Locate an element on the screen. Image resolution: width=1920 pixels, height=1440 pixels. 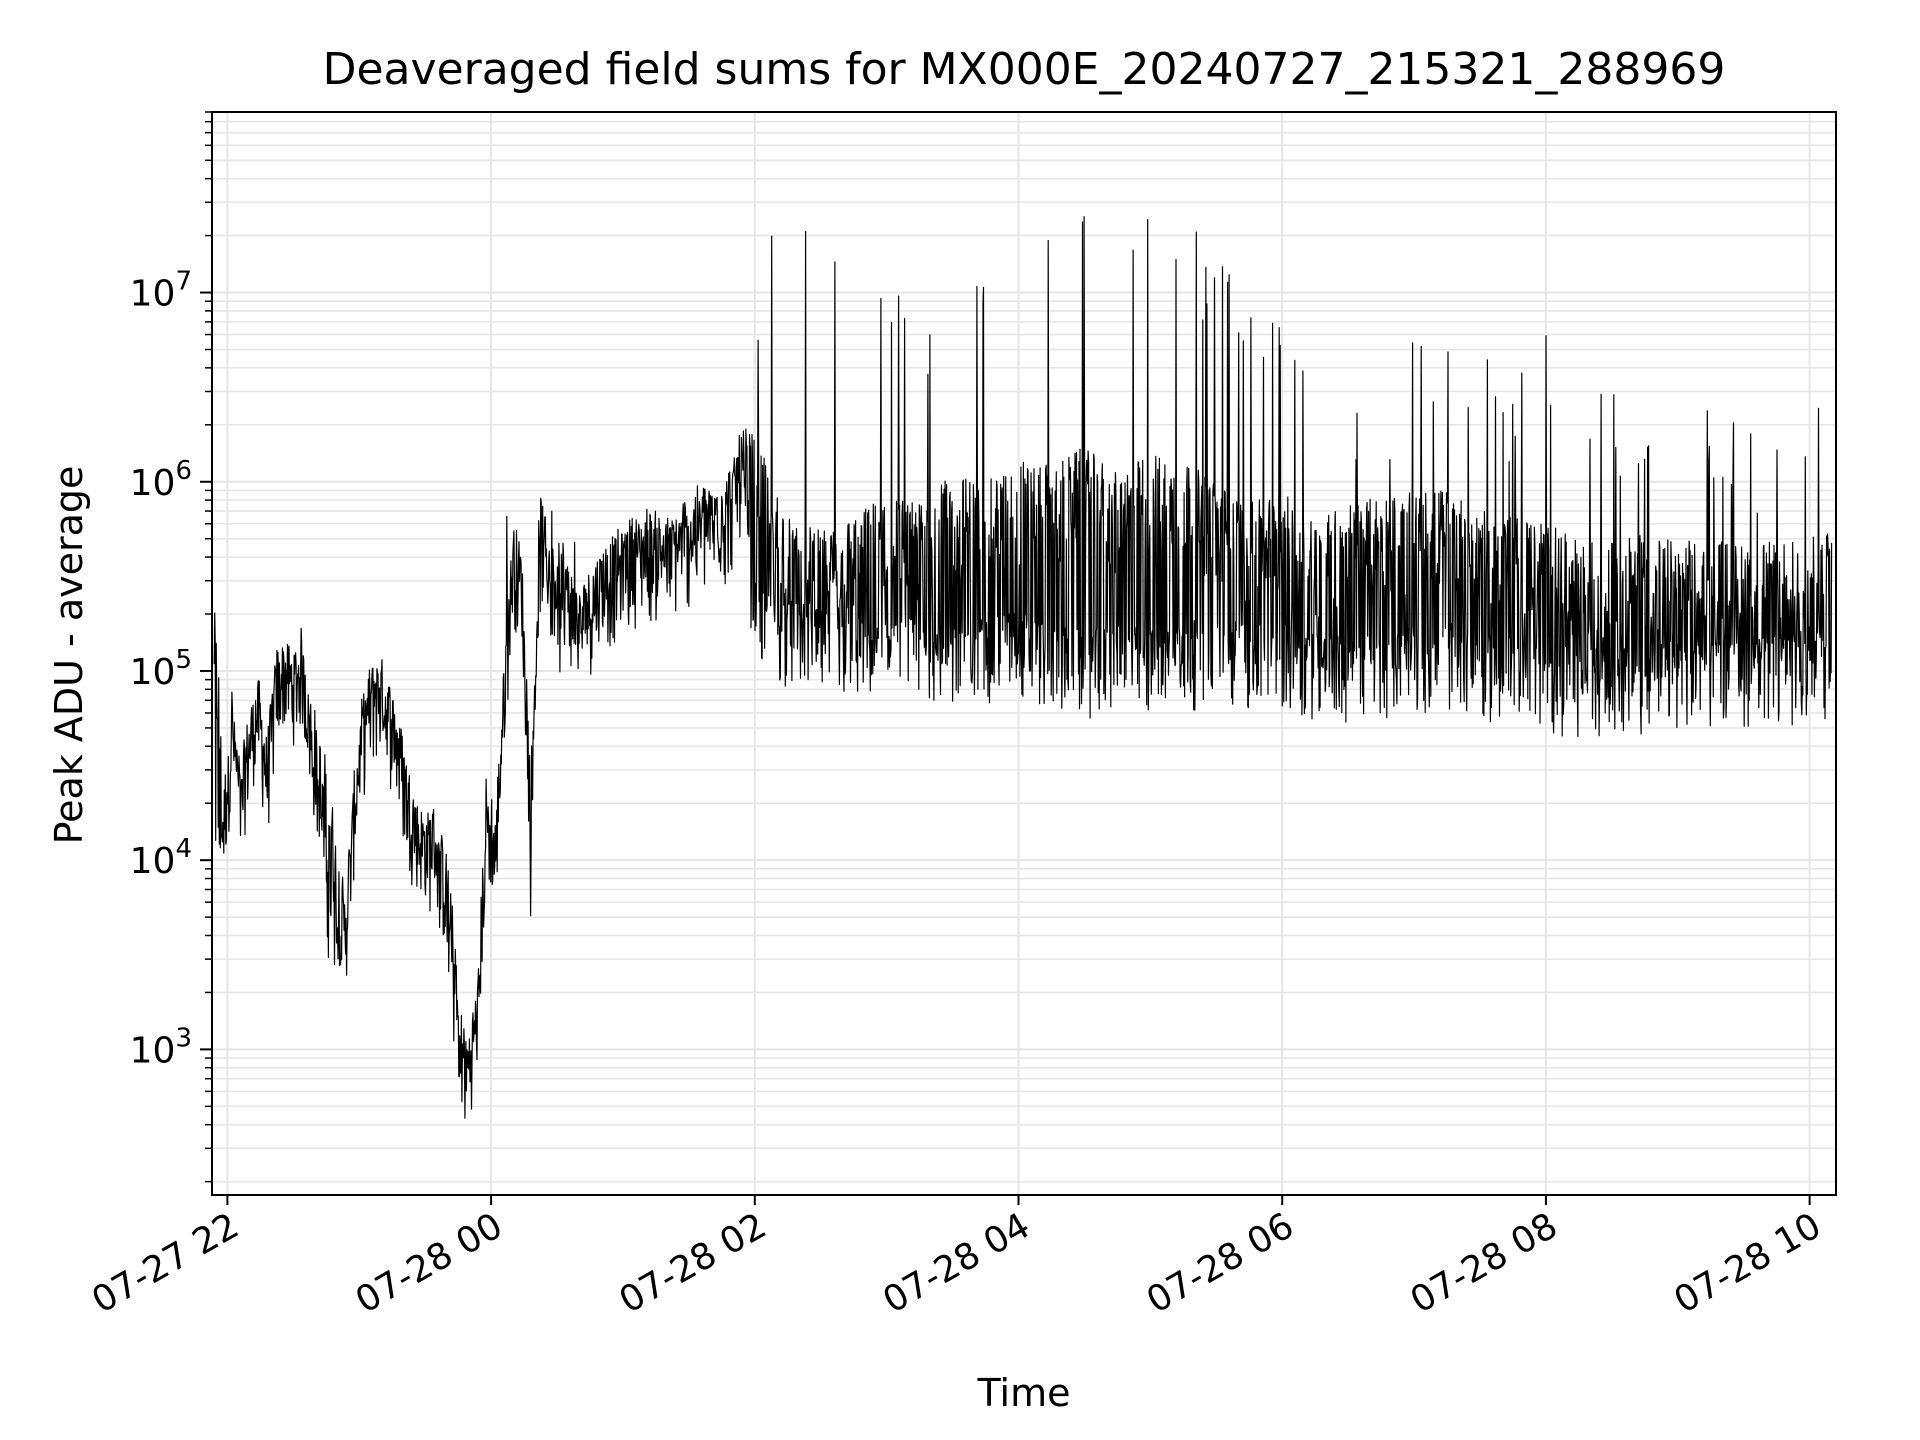
x-tick-label: 07-28 02 is located at coordinates (693, 1263).